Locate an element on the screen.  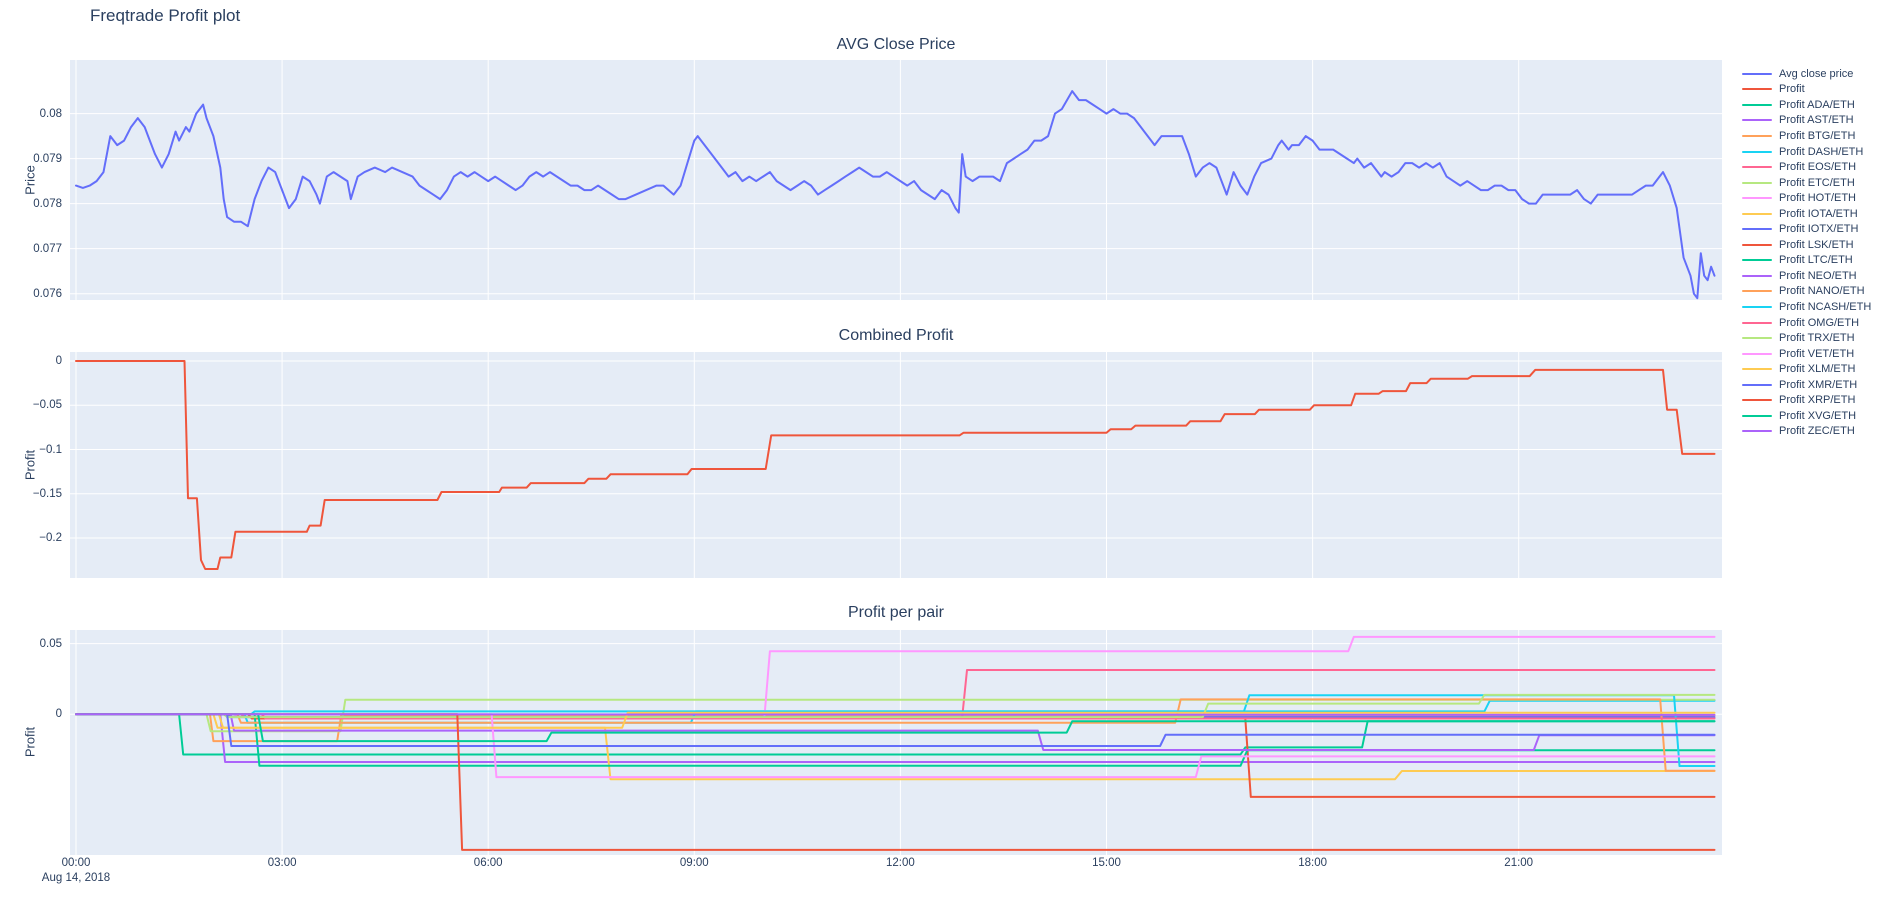
y-tick-label: 0.079 is located at coordinates (47, 158).